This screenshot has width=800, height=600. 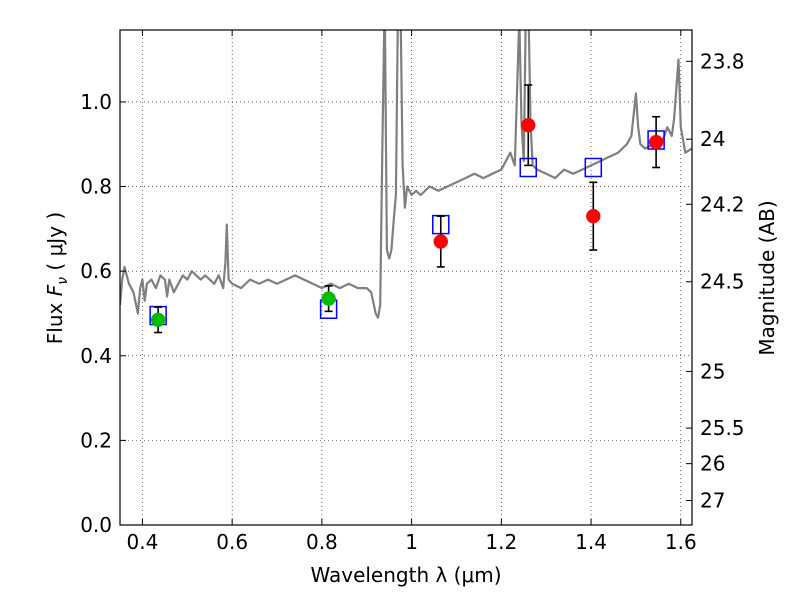 What do you see at coordinates (55, 320) in the screenshot?
I see `y-axis-label-prefix: Flux` at bounding box center [55, 320].